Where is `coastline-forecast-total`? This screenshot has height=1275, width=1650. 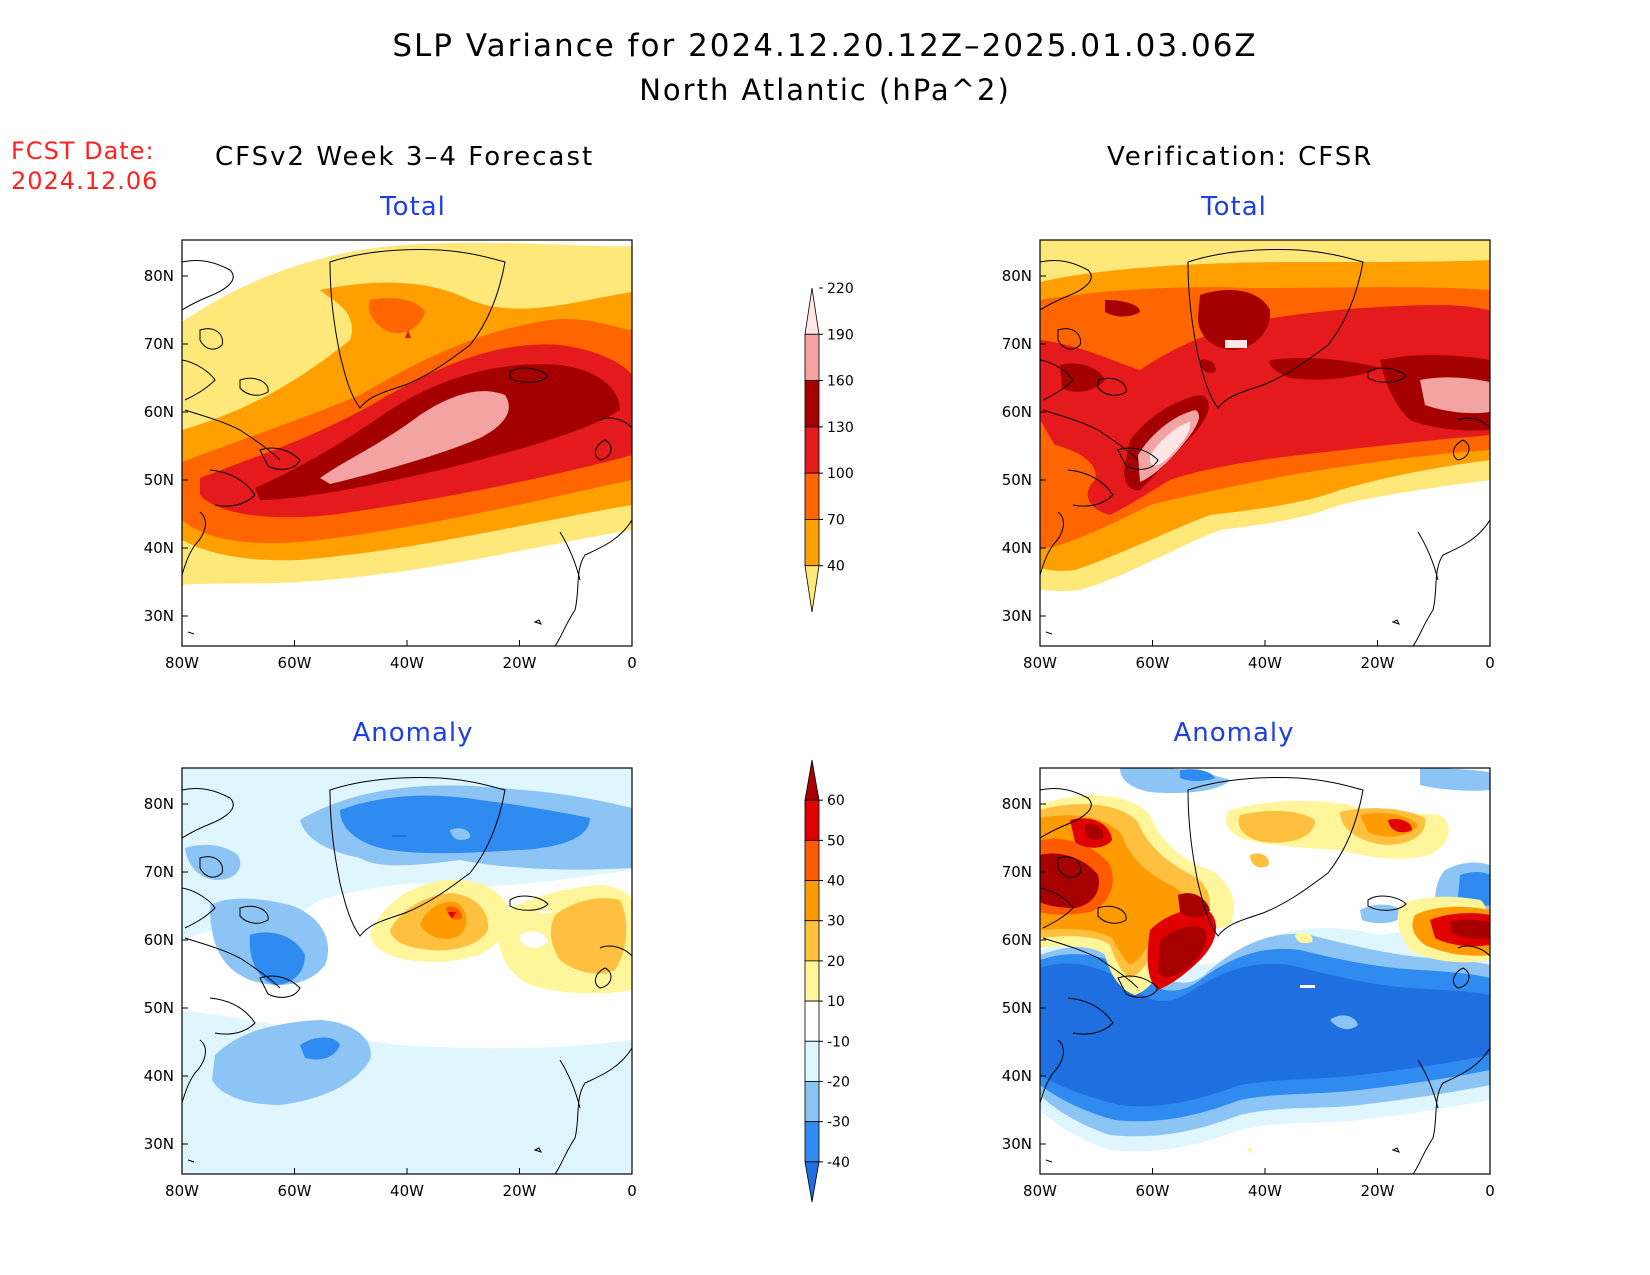 coastline-forecast-total is located at coordinates (407, 447).